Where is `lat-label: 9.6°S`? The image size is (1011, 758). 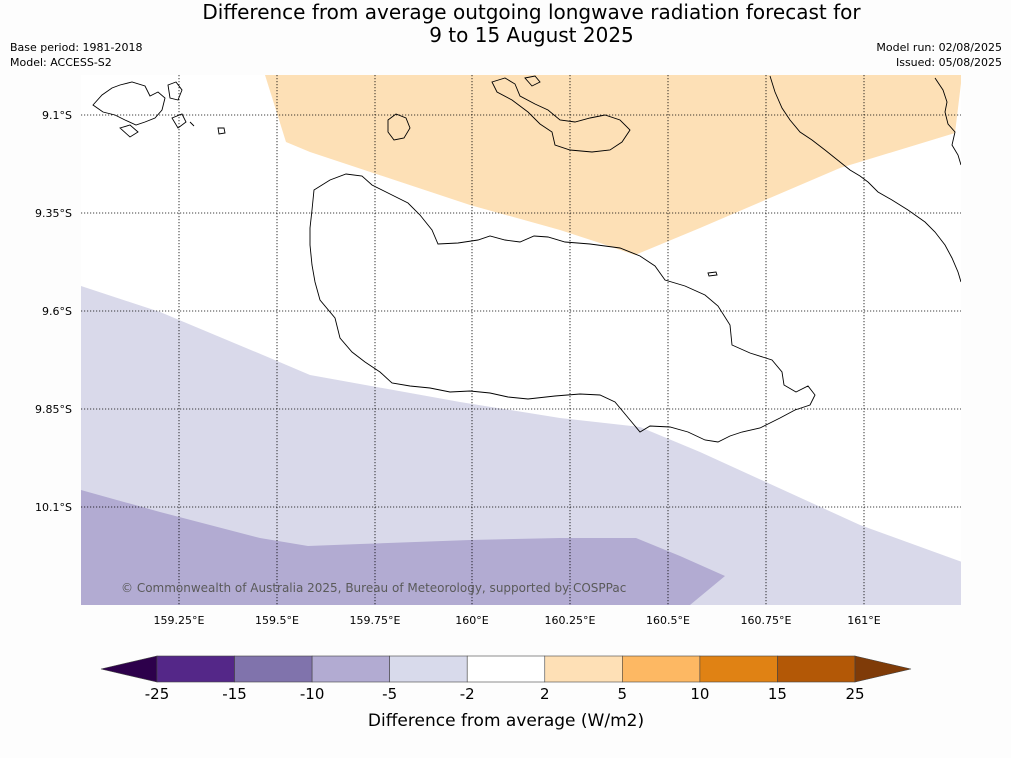 lat-label: 9.6°S is located at coordinates (57, 311).